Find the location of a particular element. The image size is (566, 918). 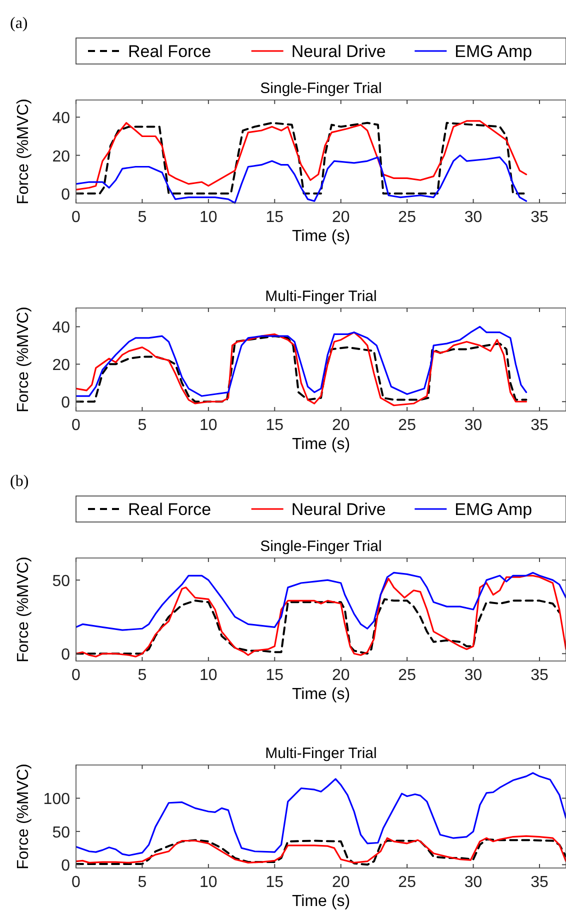

text: (a) is located at coordinates (19, 23).